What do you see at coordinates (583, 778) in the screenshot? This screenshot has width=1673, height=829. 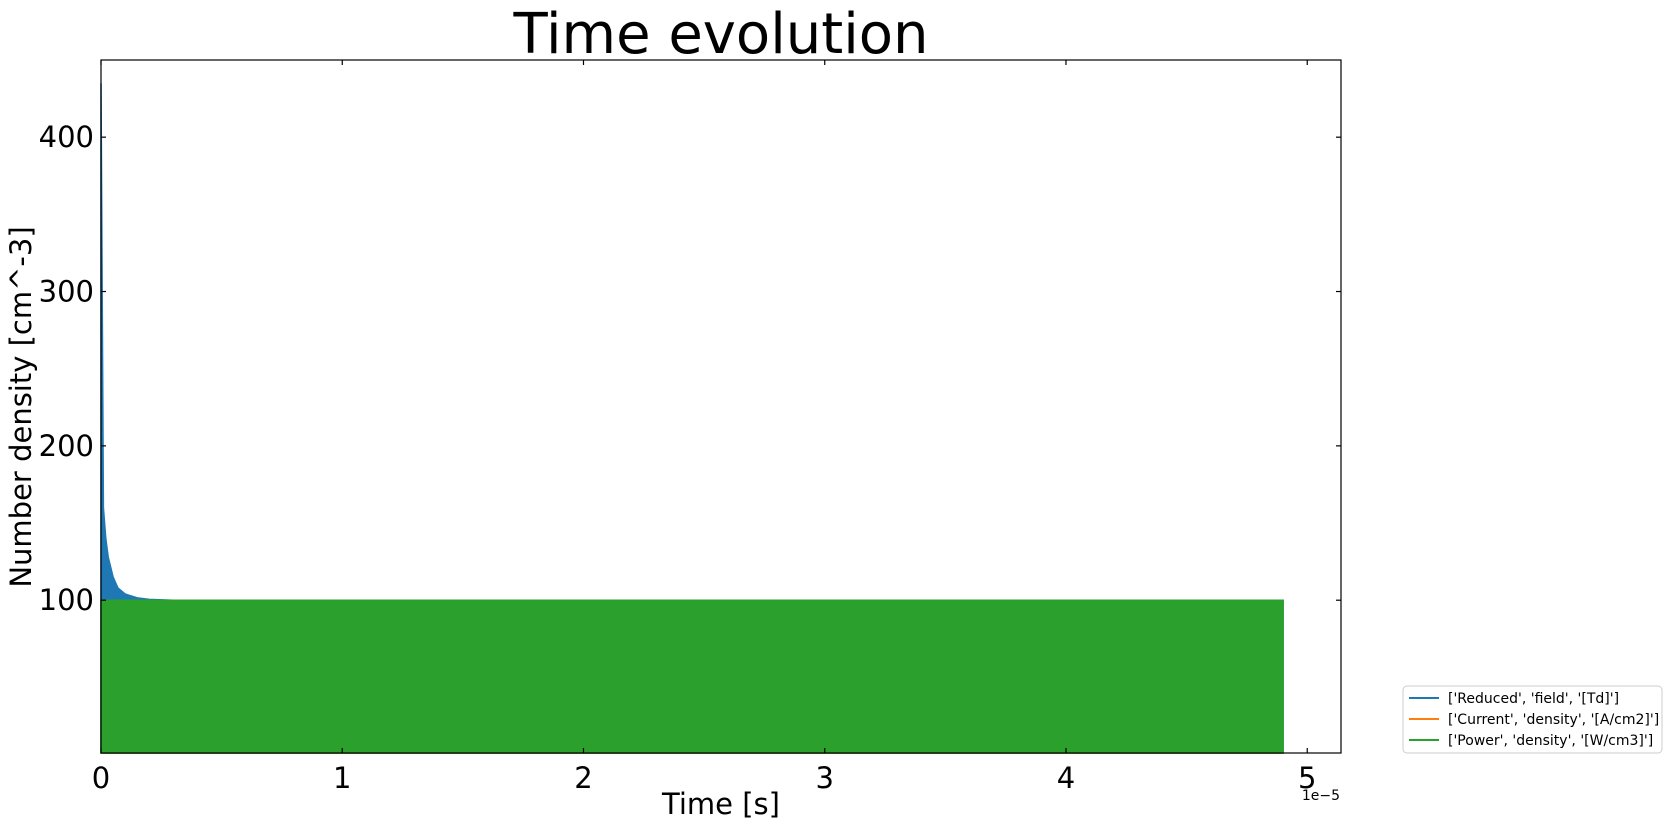 I see `x-tick-label: 2` at bounding box center [583, 778].